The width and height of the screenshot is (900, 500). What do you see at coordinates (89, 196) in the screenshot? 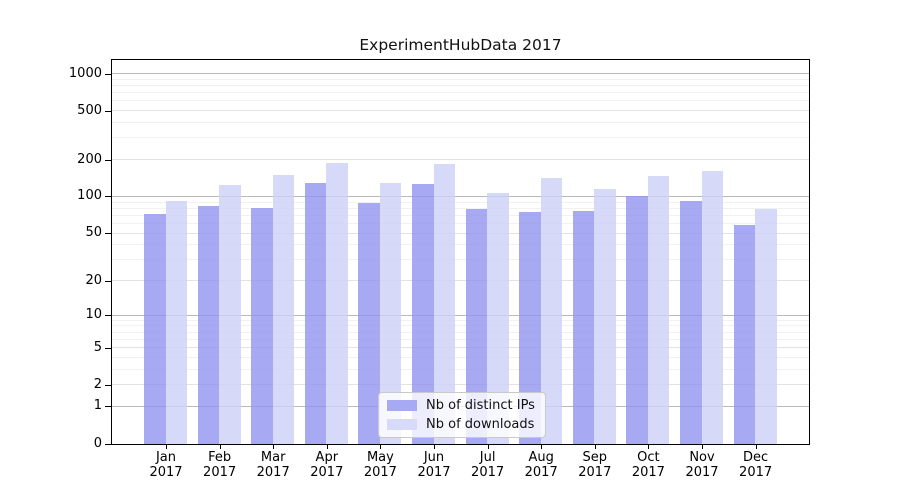
I see `y-tick-label-100: 100` at bounding box center [89, 196].